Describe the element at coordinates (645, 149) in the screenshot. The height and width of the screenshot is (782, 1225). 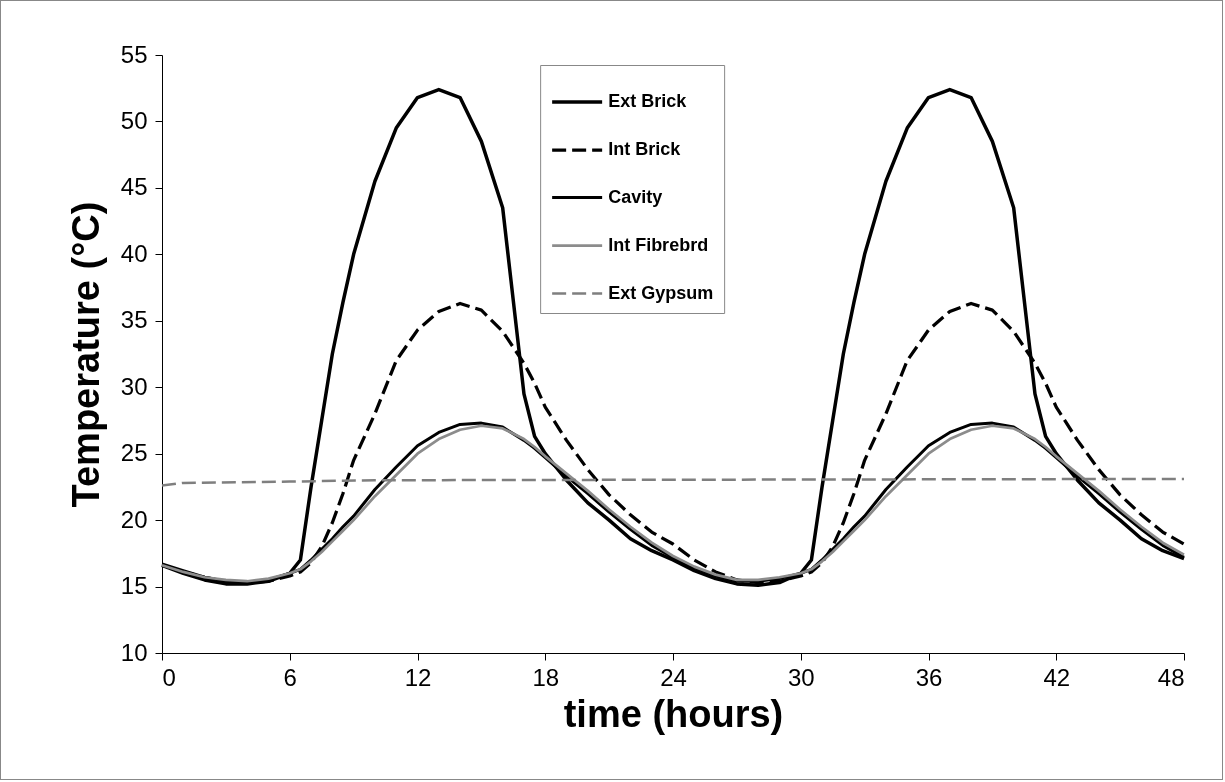
I see `legend-label: Int Brick` at that location.